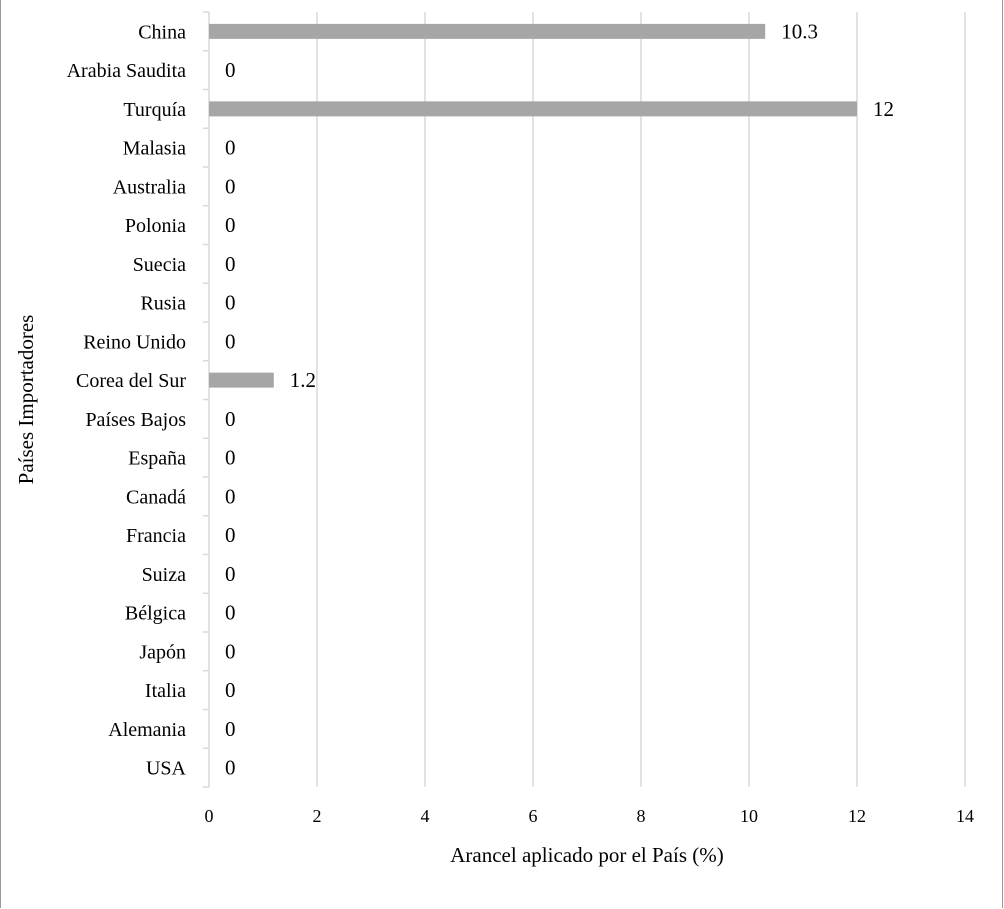 The image size is (1004, 909). Describe the element at coordinates (156, 536) in the screenshot. I see `category-label: Francia` at that location.